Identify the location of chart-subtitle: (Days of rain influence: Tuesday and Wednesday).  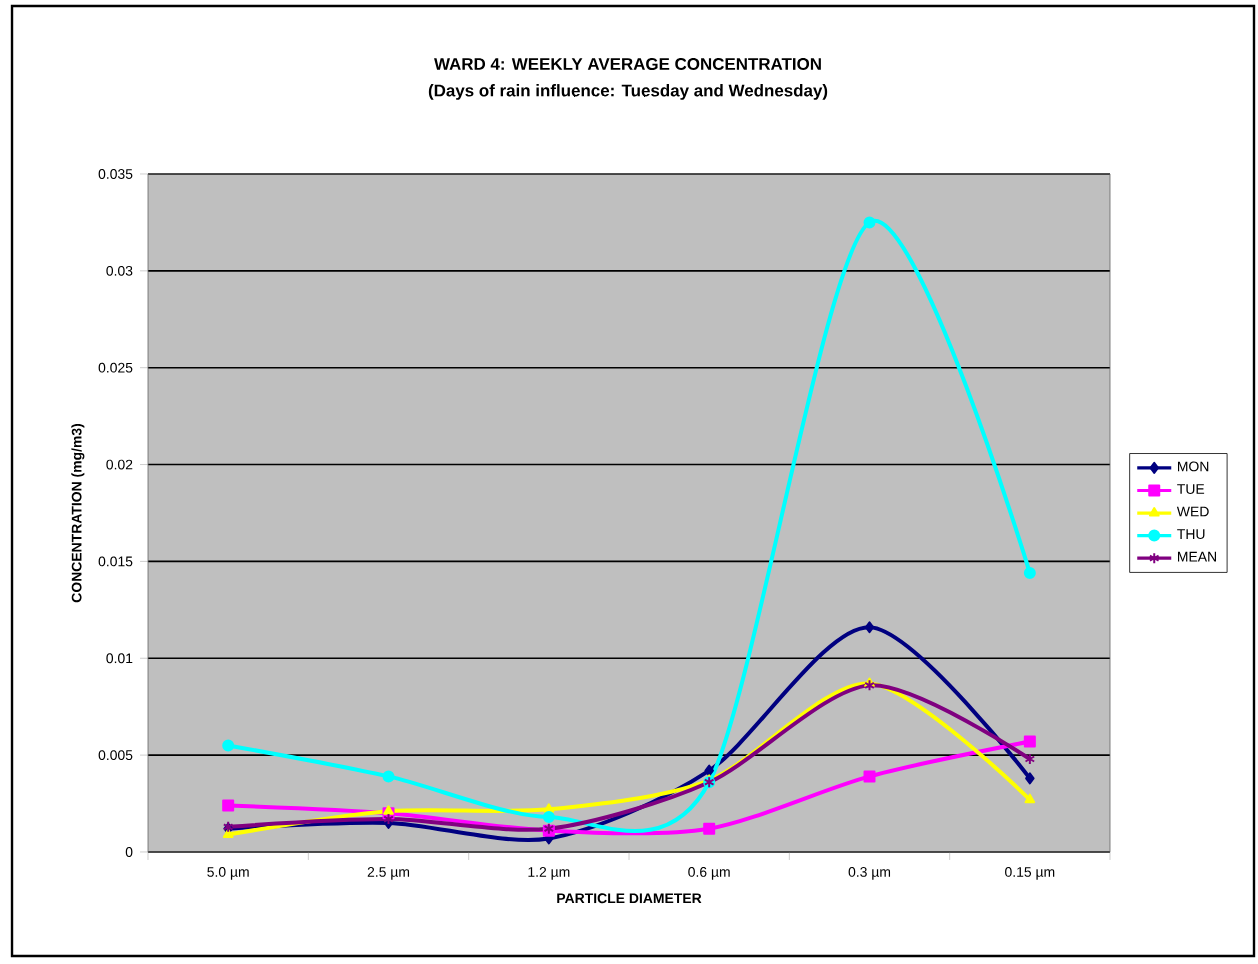
(628, 92).